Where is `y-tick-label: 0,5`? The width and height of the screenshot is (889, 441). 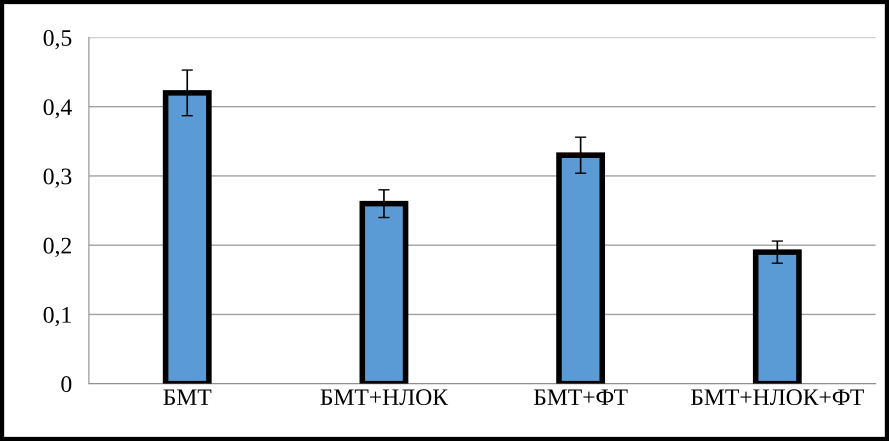 y-tick-label: 0,5 is located at coordinates (58, 40).